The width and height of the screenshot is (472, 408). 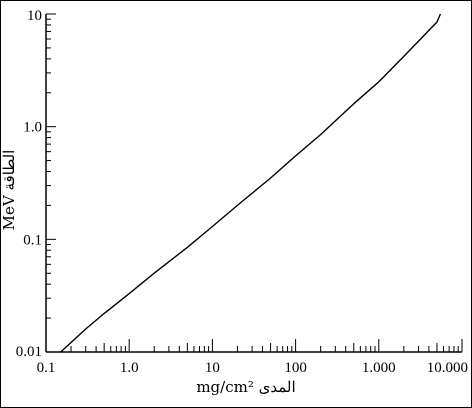 What do you see at coordinates (212, 368) in the screenshot?
I see `x-tick-label: 10` at bounding box center [212, 368].